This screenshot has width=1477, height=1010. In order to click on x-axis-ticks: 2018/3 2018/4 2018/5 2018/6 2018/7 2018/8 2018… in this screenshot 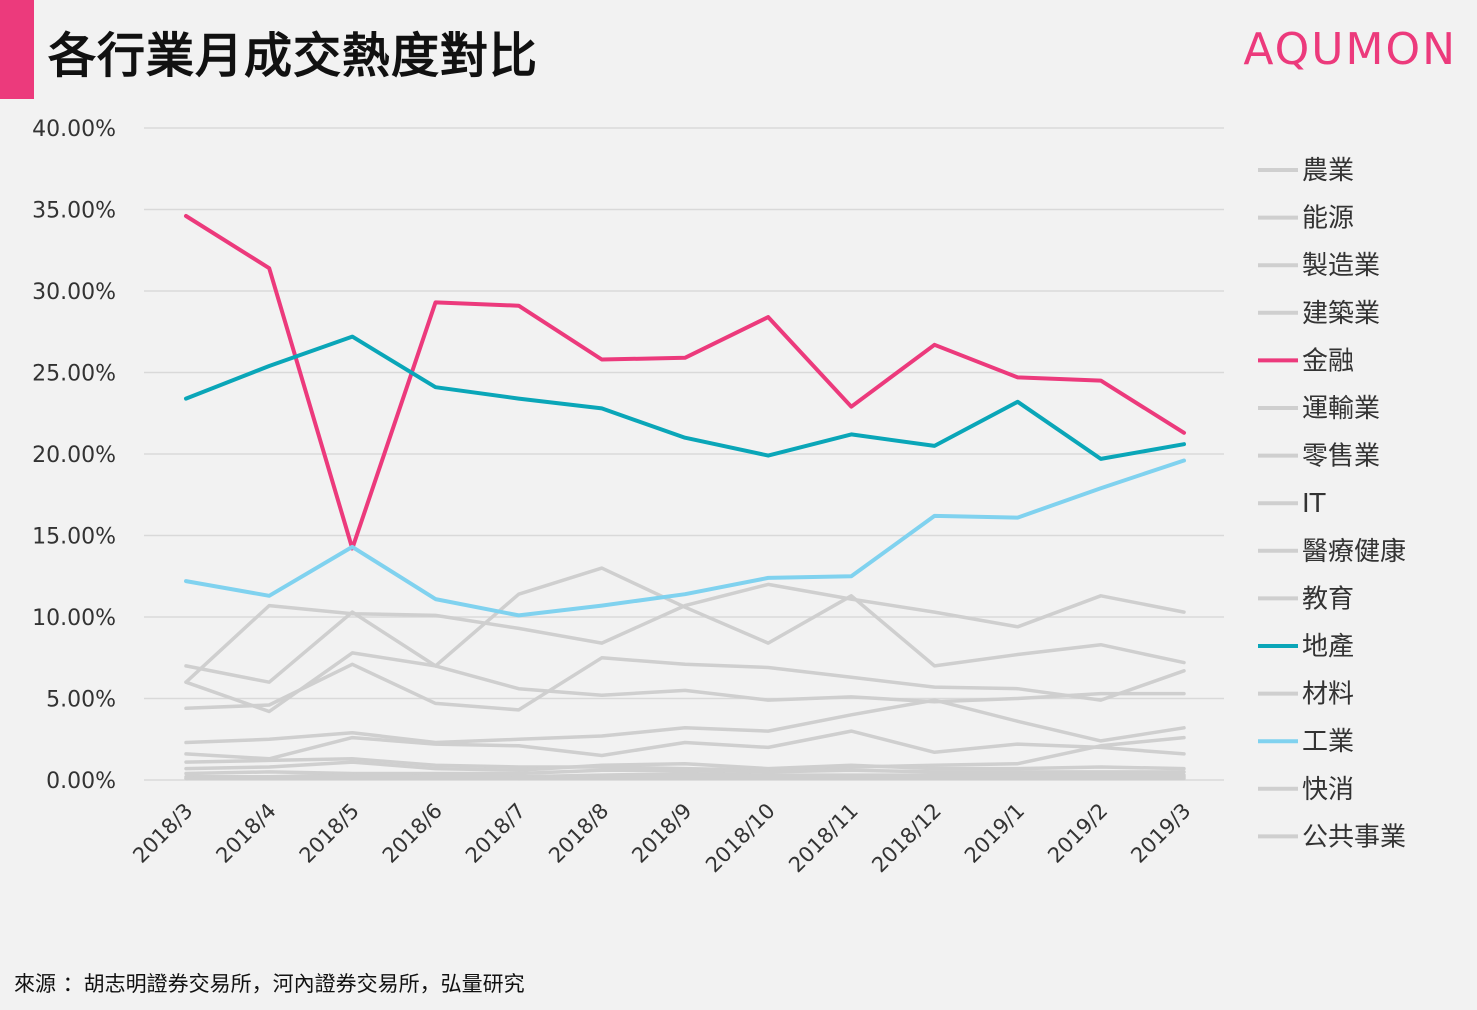, I will do `click(661, 838)`.